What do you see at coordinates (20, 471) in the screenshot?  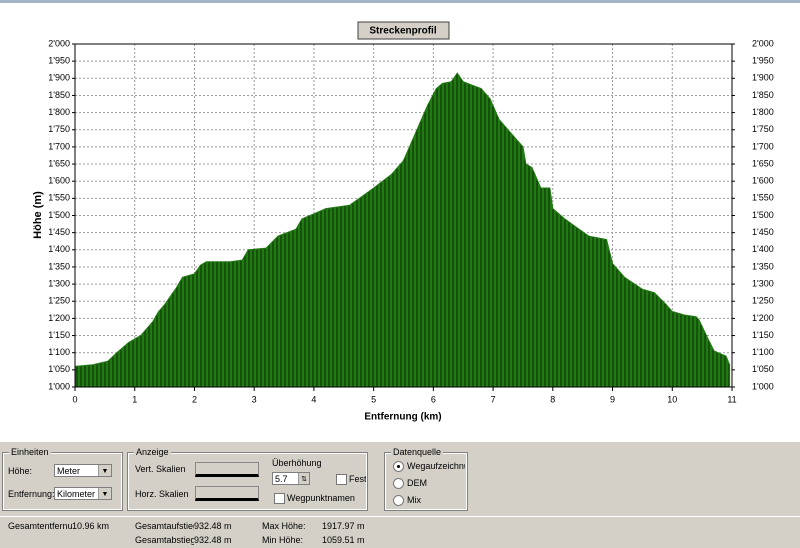 I see `label: Höhe:` at bounding box center [20, 471].